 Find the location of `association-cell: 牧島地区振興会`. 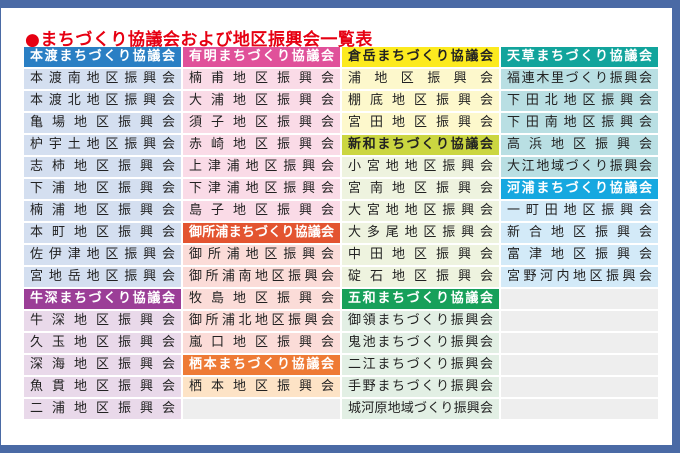

association-cell: 牧島地区振興会 is located at coordinates (261, 299).